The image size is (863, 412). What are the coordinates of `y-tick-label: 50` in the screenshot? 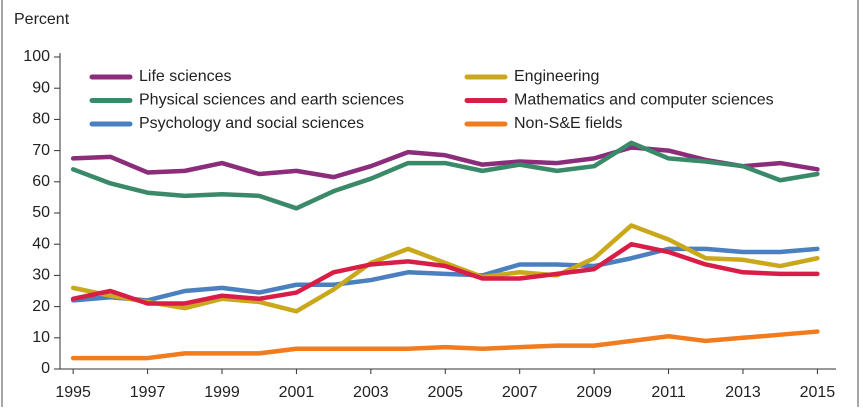 It's located at (41, 212).